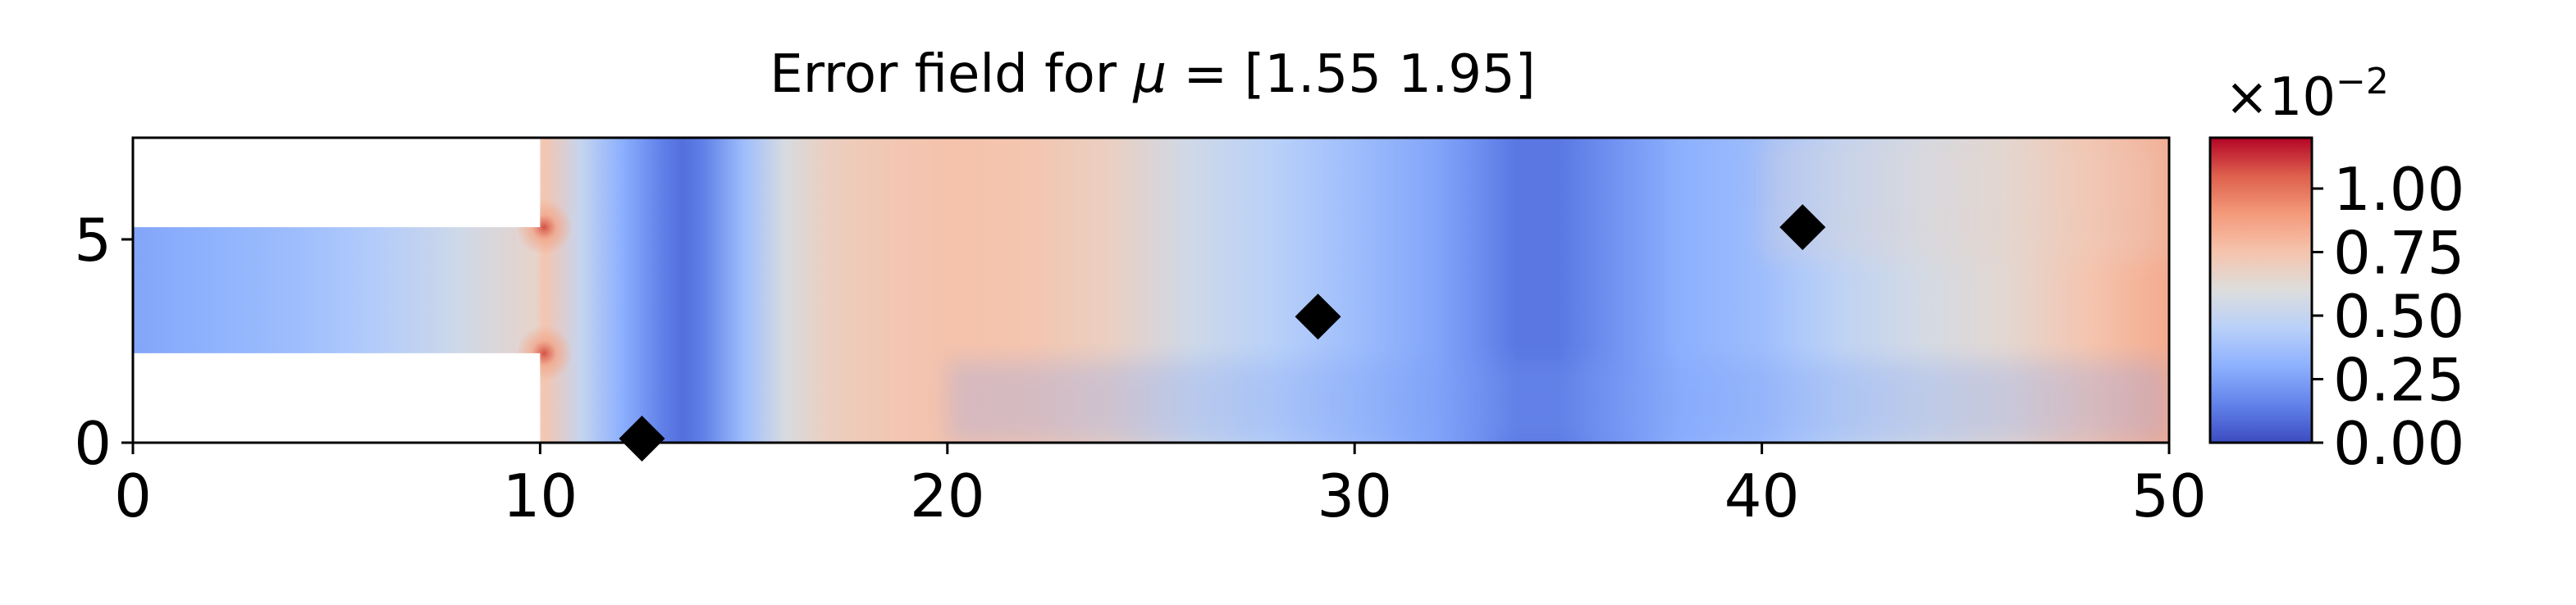 This screenshot has height=605, width=2576. Describe the element at coordinates (1355, 496) in the screenshot. I see `x-tick-label: 30` at that location.